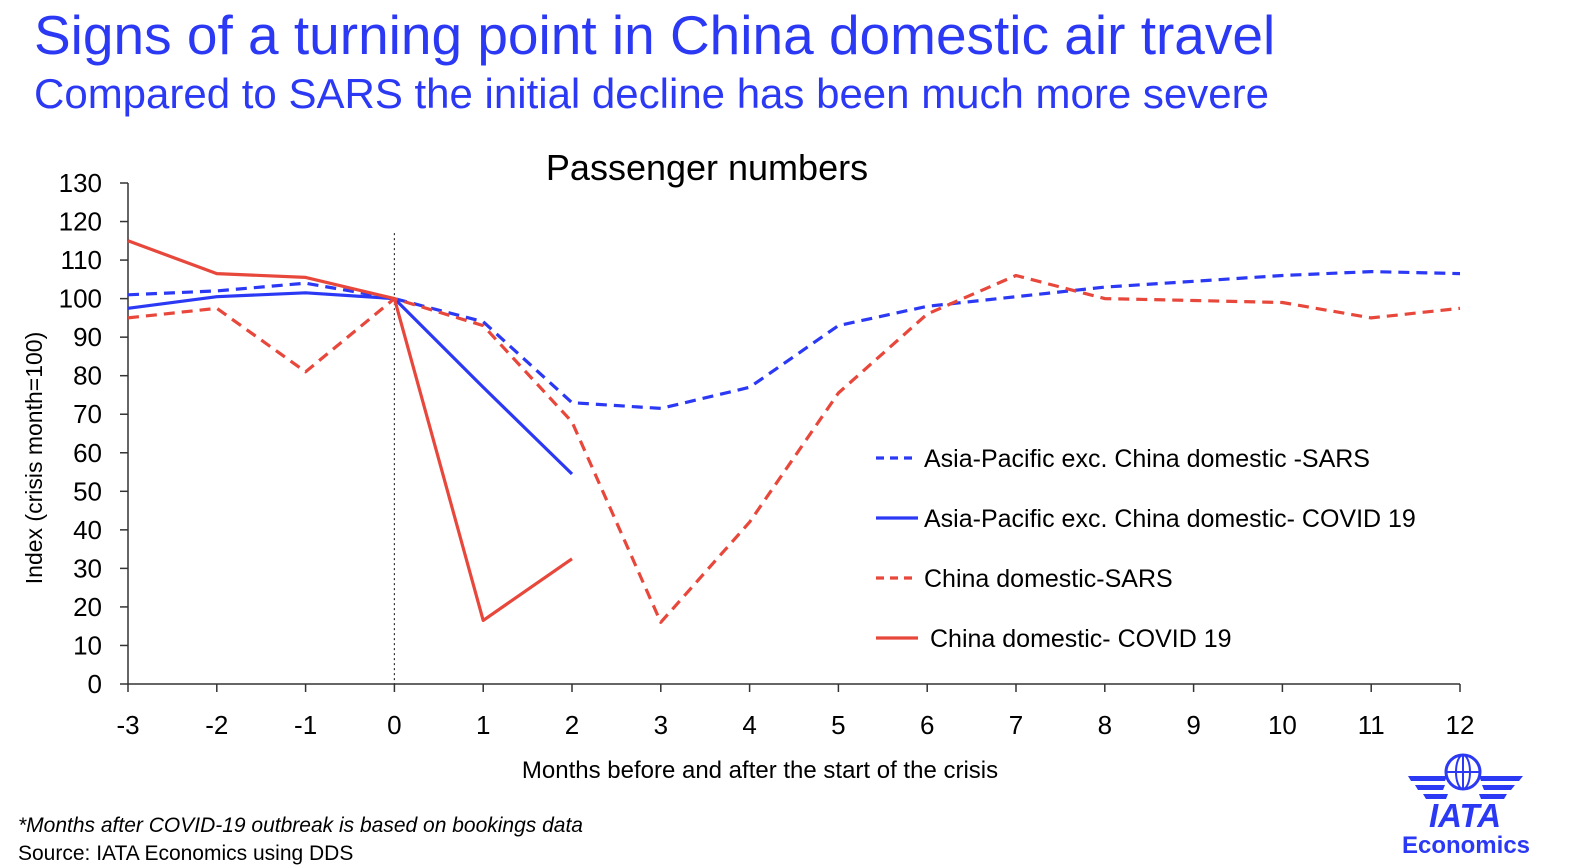 This screenshot has width=1569, height=867. I want to click on x-tick-label: 7, so click(1016, 725).